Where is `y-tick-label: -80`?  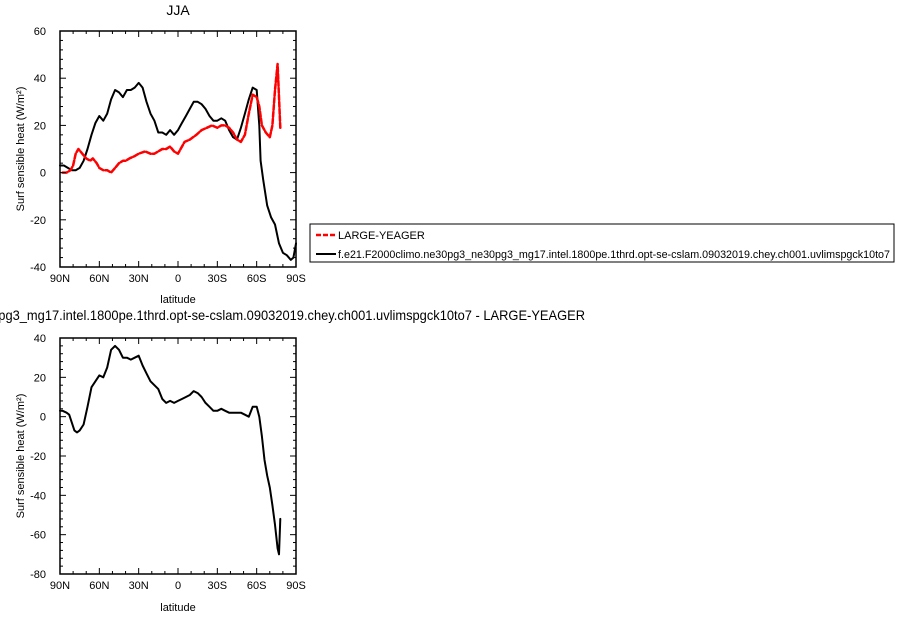 y-tick-label: -80 is located at coordinates (38, 575).